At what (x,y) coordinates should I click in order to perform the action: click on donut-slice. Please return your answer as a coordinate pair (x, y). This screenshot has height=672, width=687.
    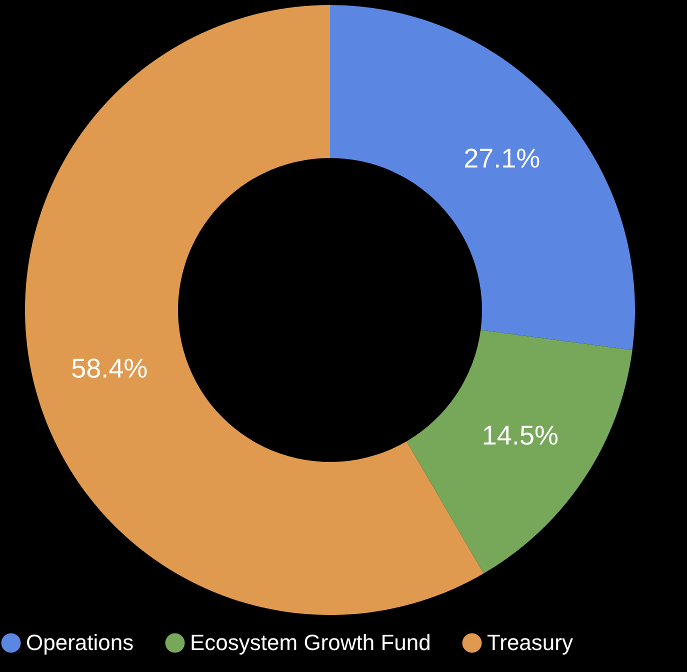
    Looking at the image, I should click on (519, 452).